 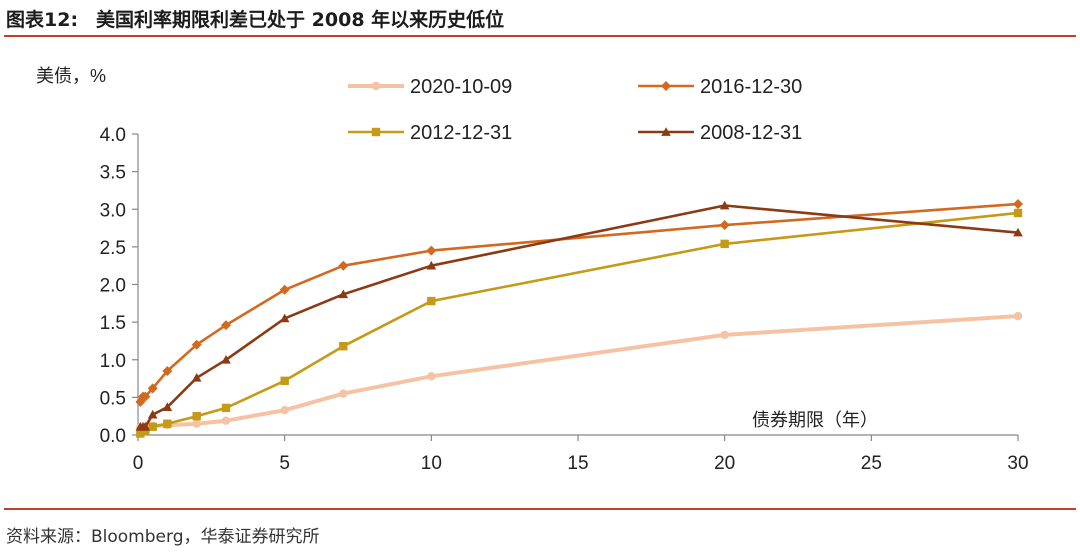 What do you see at coordinates (113, 248) in the screenshot?
I see `y-tick-label: 2.5` at bounding box center [113, 248].